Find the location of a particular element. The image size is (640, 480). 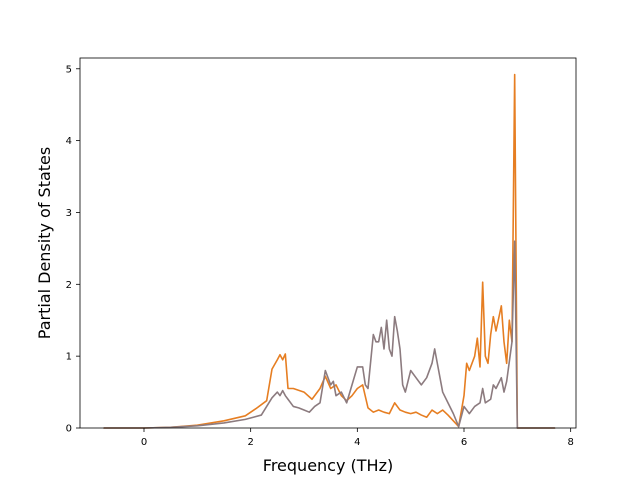

x-tick-label: 0 is located at coordinates (144, 442).